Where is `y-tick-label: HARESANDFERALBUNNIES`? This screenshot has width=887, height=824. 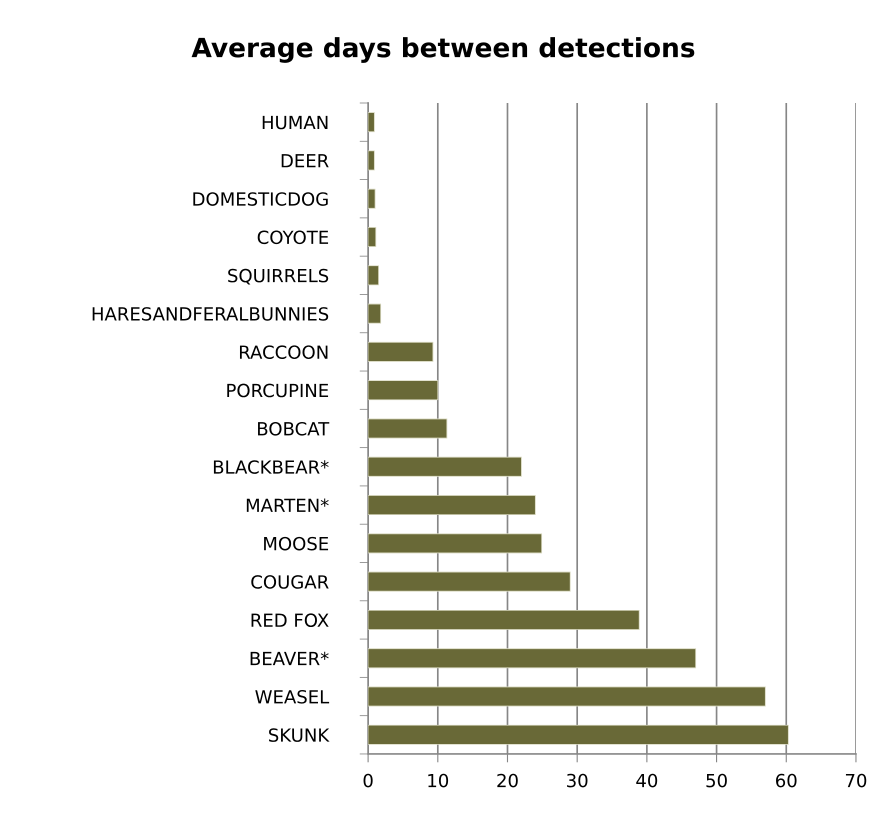
y-tick-label: HARESANDFERALBUNNIES is located at coordinates (210, 314).